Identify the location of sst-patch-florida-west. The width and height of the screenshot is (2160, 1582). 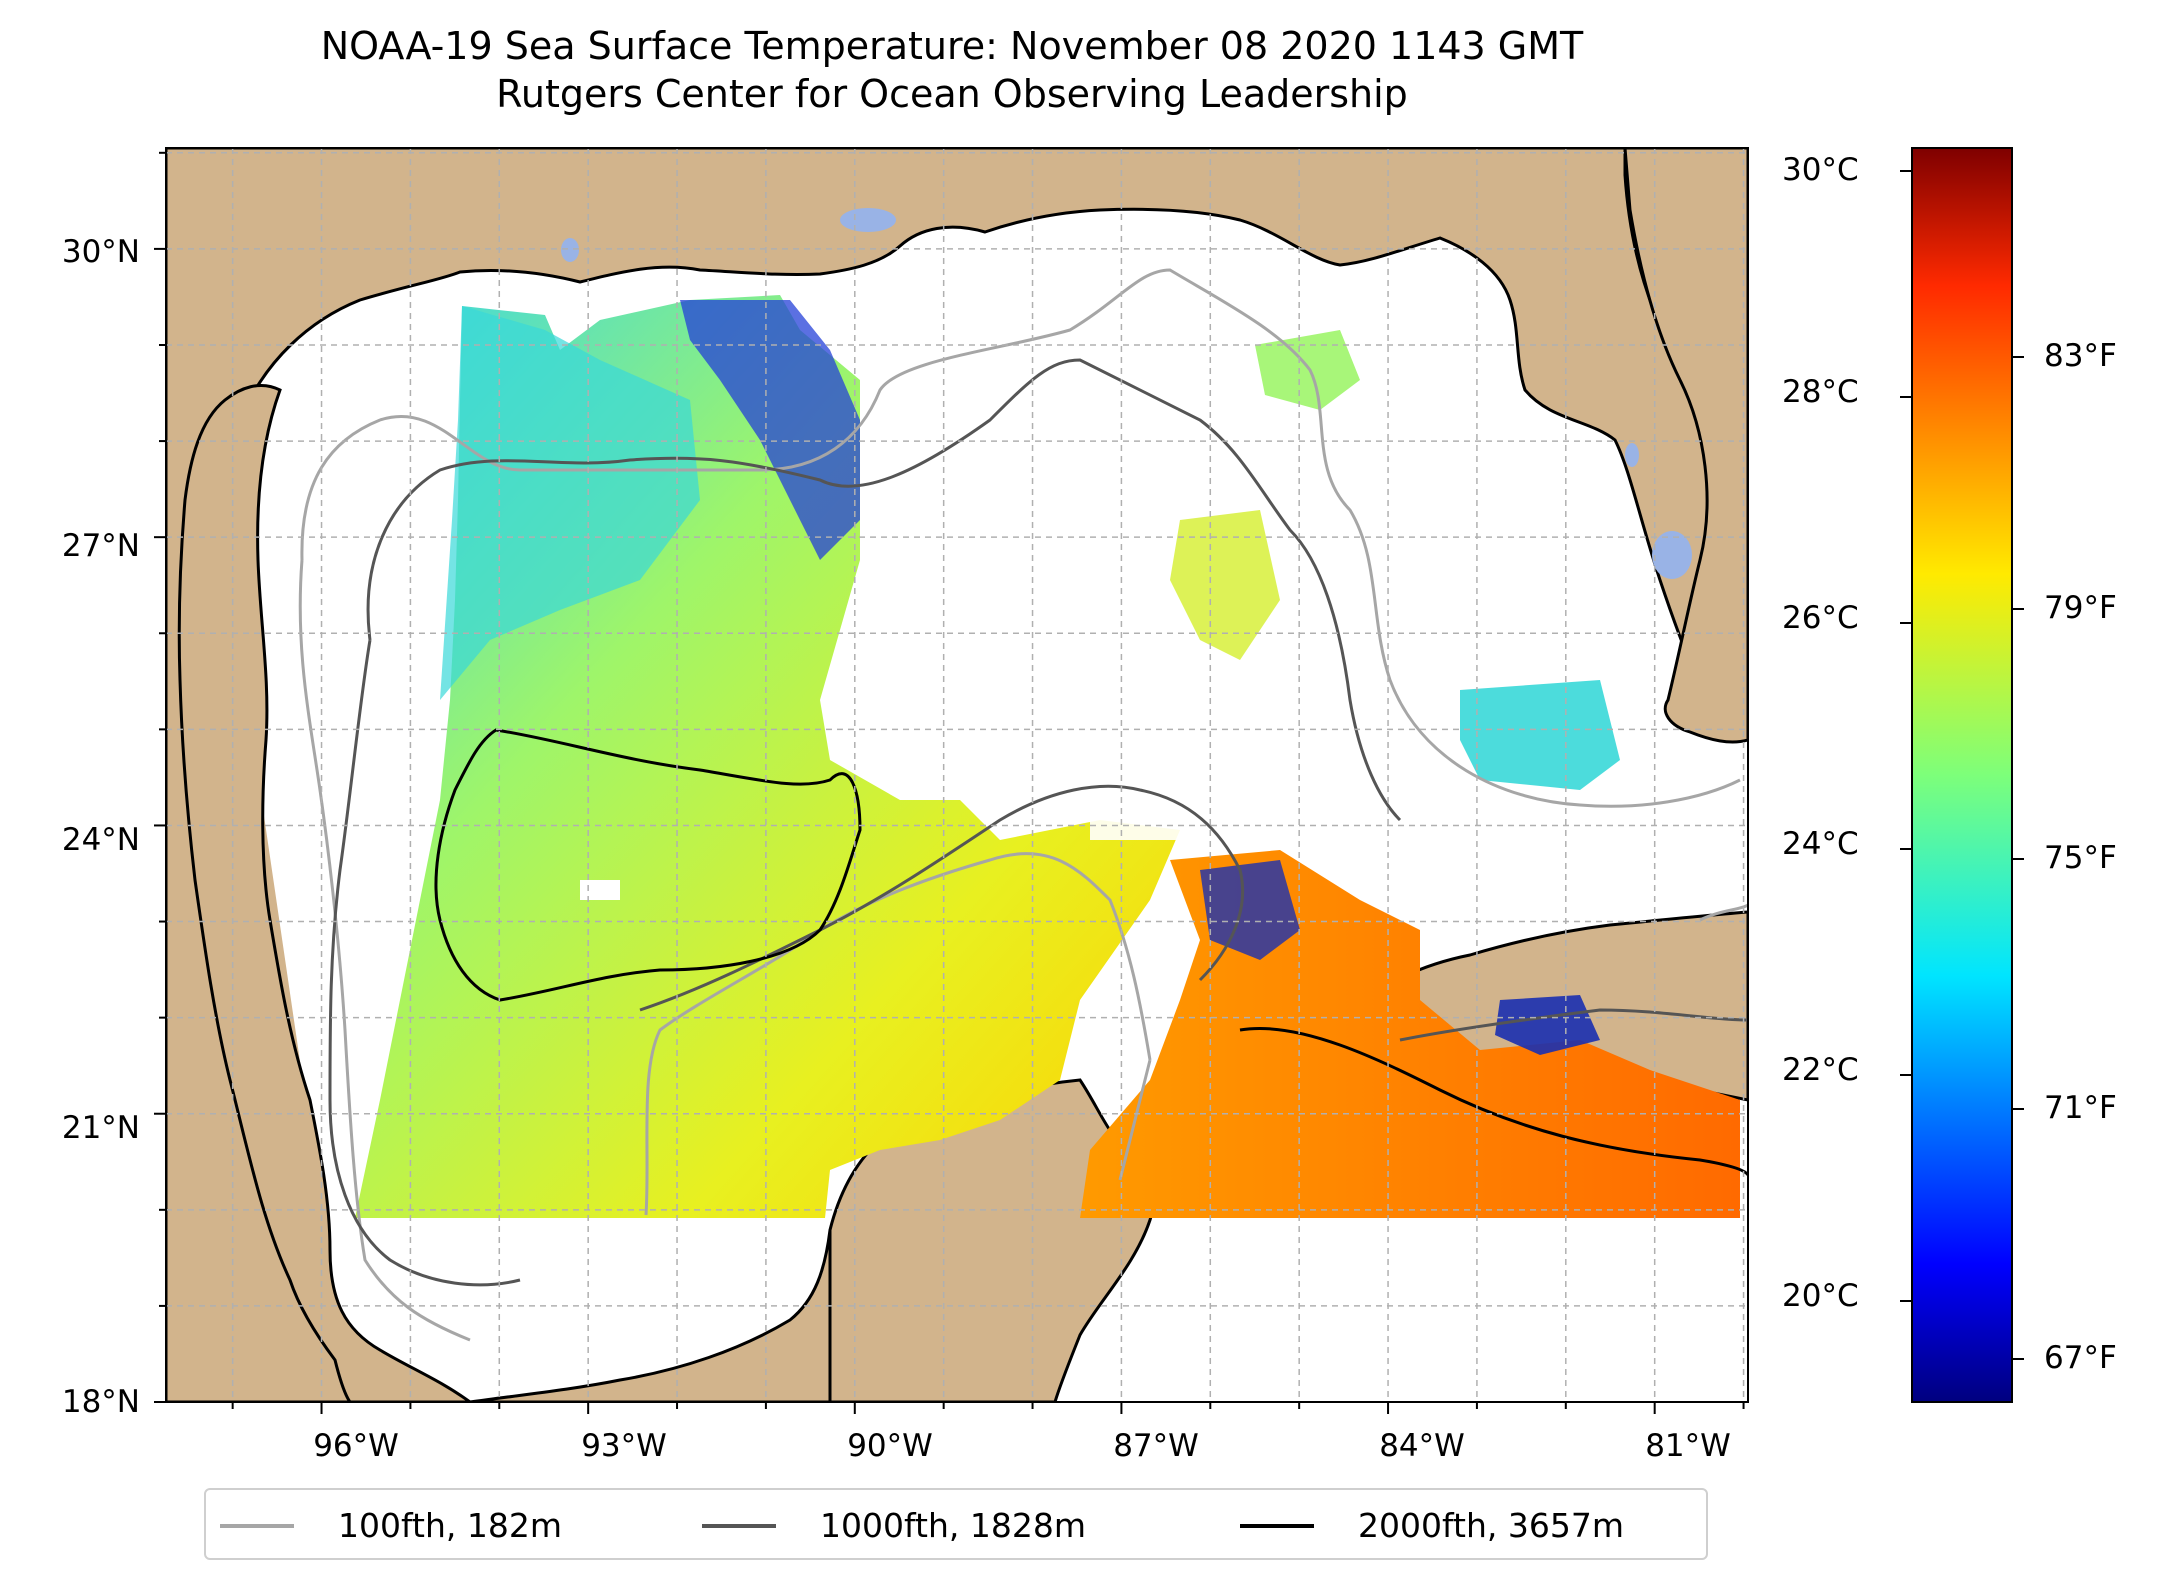
(1540, 735).